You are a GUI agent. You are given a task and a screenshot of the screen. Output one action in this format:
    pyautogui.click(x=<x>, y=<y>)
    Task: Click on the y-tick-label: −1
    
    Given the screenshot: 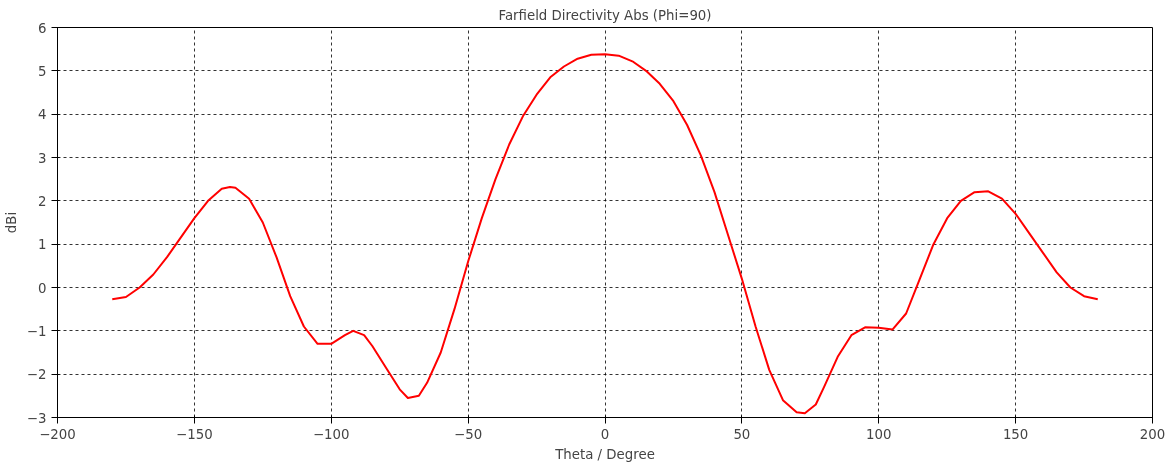 What is the action you would take?
    pyautogui.click(x=36, y=331)
    